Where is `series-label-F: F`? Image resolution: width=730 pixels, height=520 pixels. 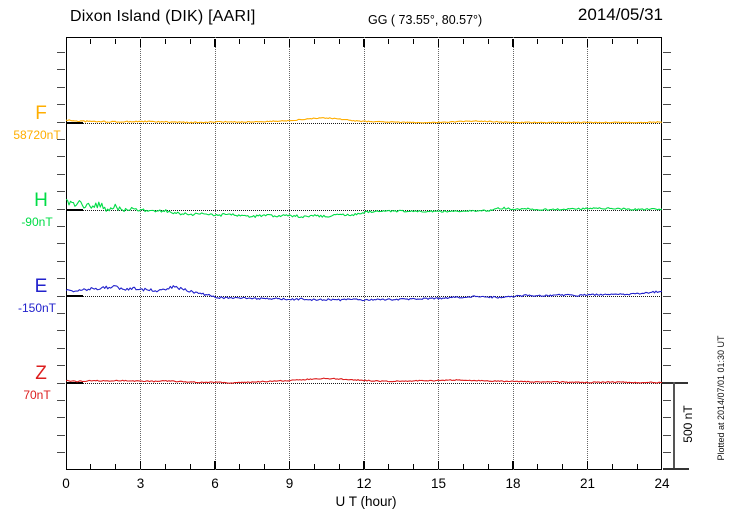 series-label-F: F is located at coordinates (41, 113).